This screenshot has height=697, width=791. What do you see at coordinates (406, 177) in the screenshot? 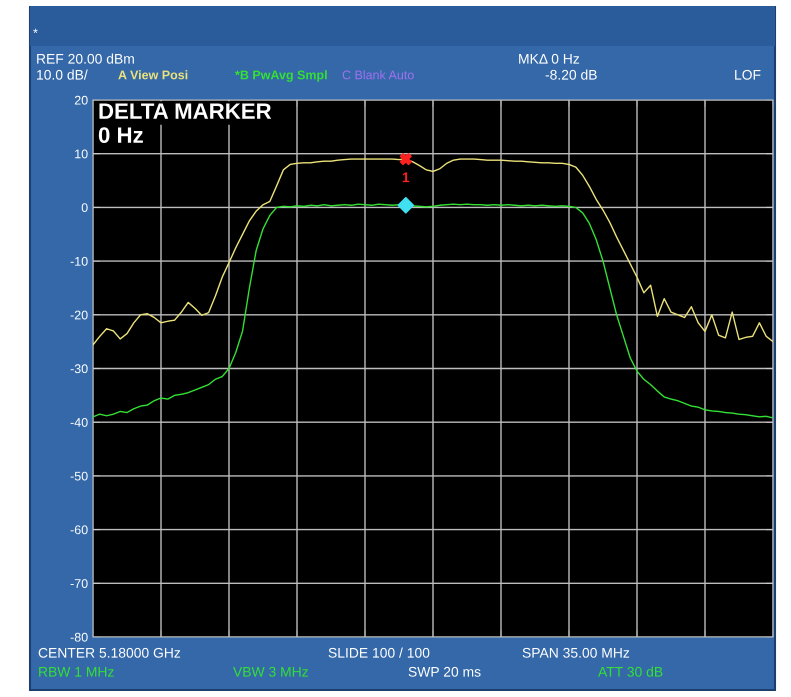
I see `annotation: 1` at bounding box center [406, 177].